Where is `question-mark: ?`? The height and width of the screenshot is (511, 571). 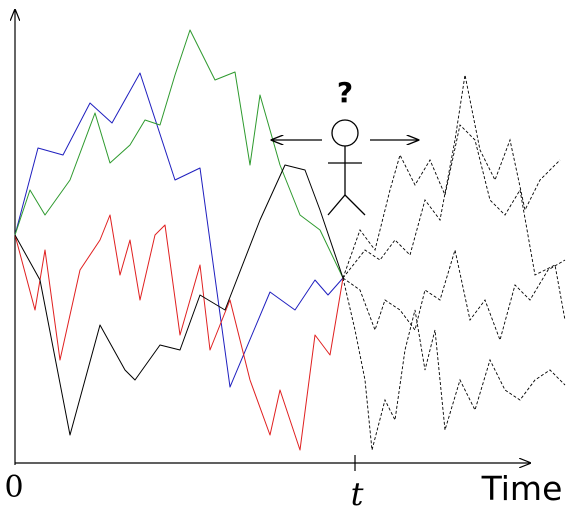 question-mark: ? is located at coordinates (345, 92).